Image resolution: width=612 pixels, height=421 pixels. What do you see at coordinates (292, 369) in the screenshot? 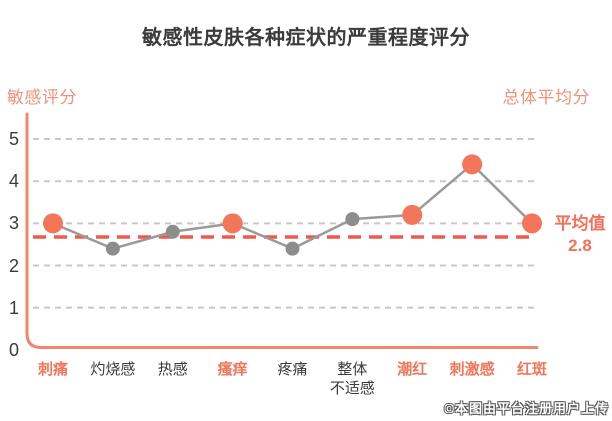
I see `x-label-4: 疼痛` at bounding box center [292, 369].